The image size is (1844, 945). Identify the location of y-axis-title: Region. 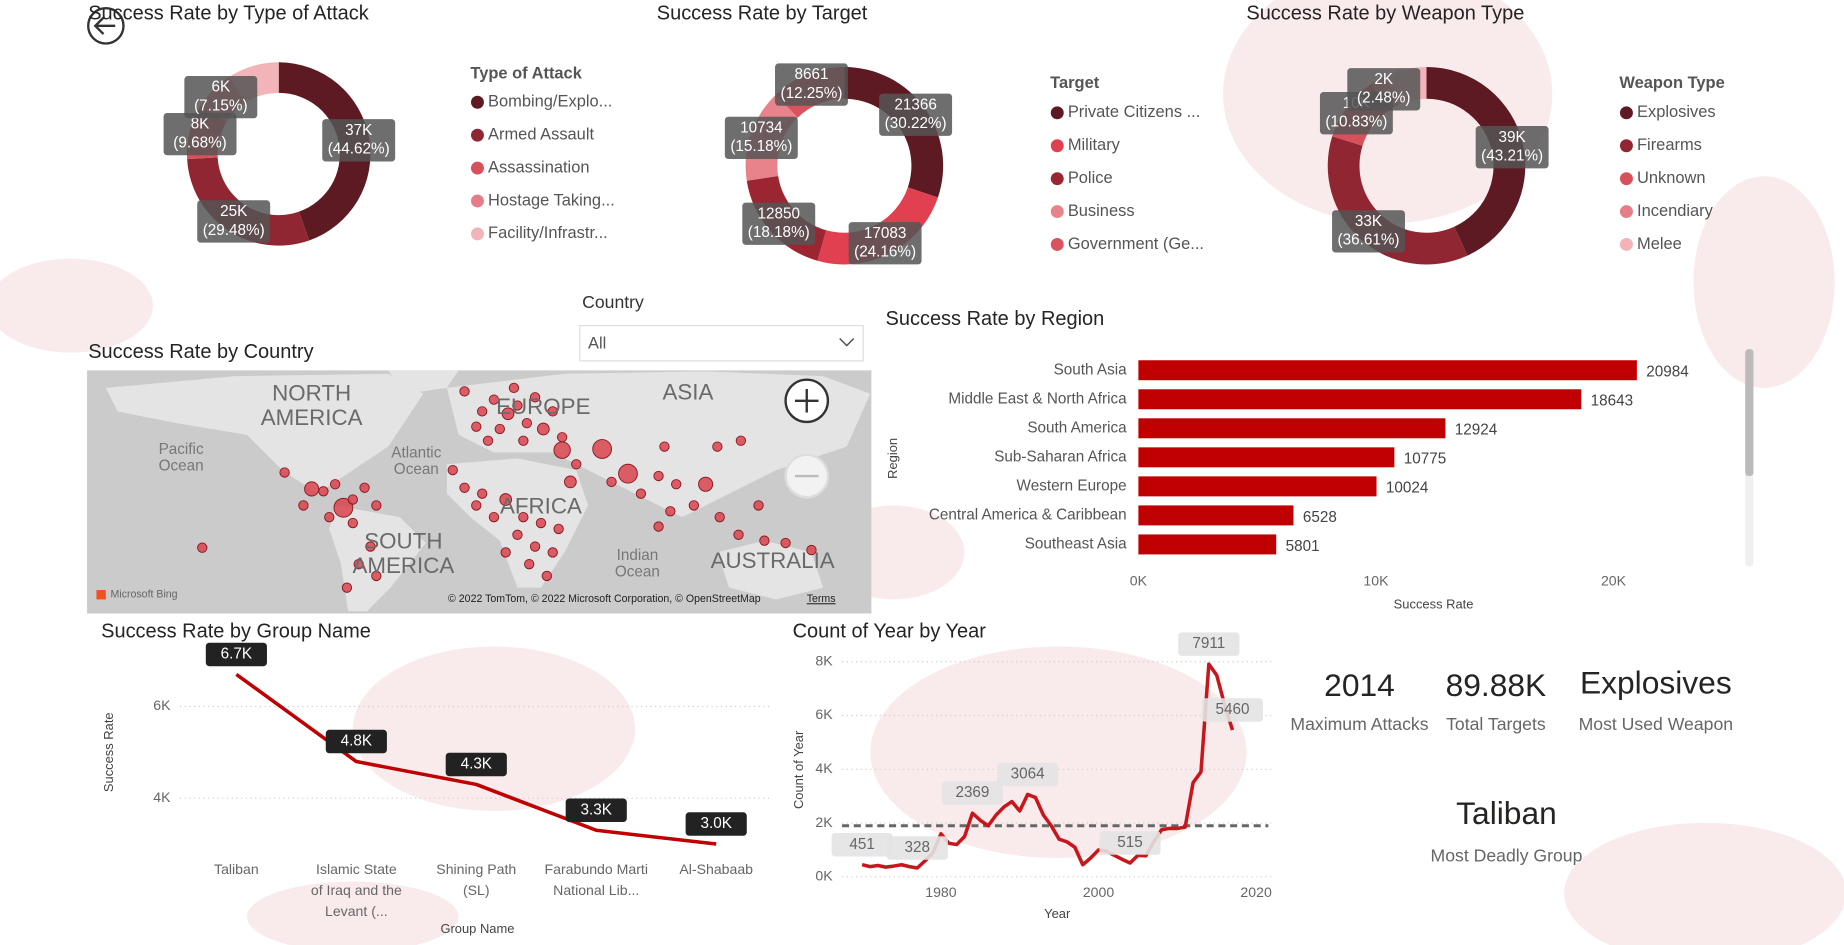
(892, 458).